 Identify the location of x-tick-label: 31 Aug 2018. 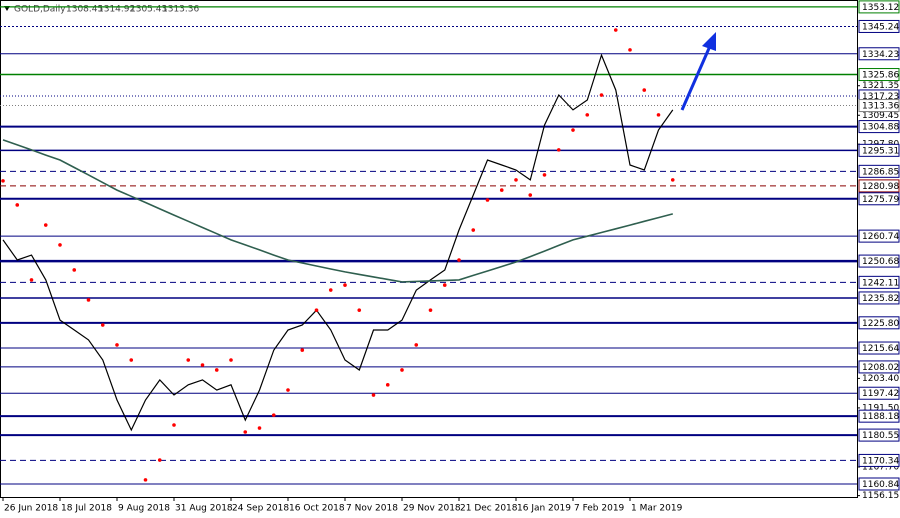
(204, 509).